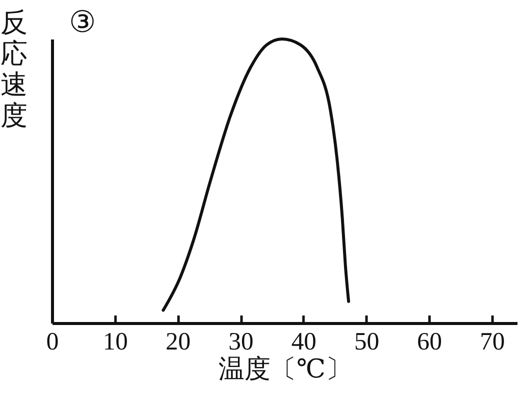 This screenshot has width=521, height=402. I want to click on x-tick-label: 50, so click(367, 342).